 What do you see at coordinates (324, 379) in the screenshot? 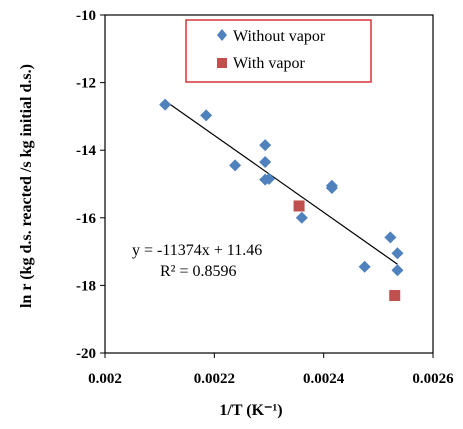
I see `x-tick-label: 0.0024` at bounding box center [324, 379].